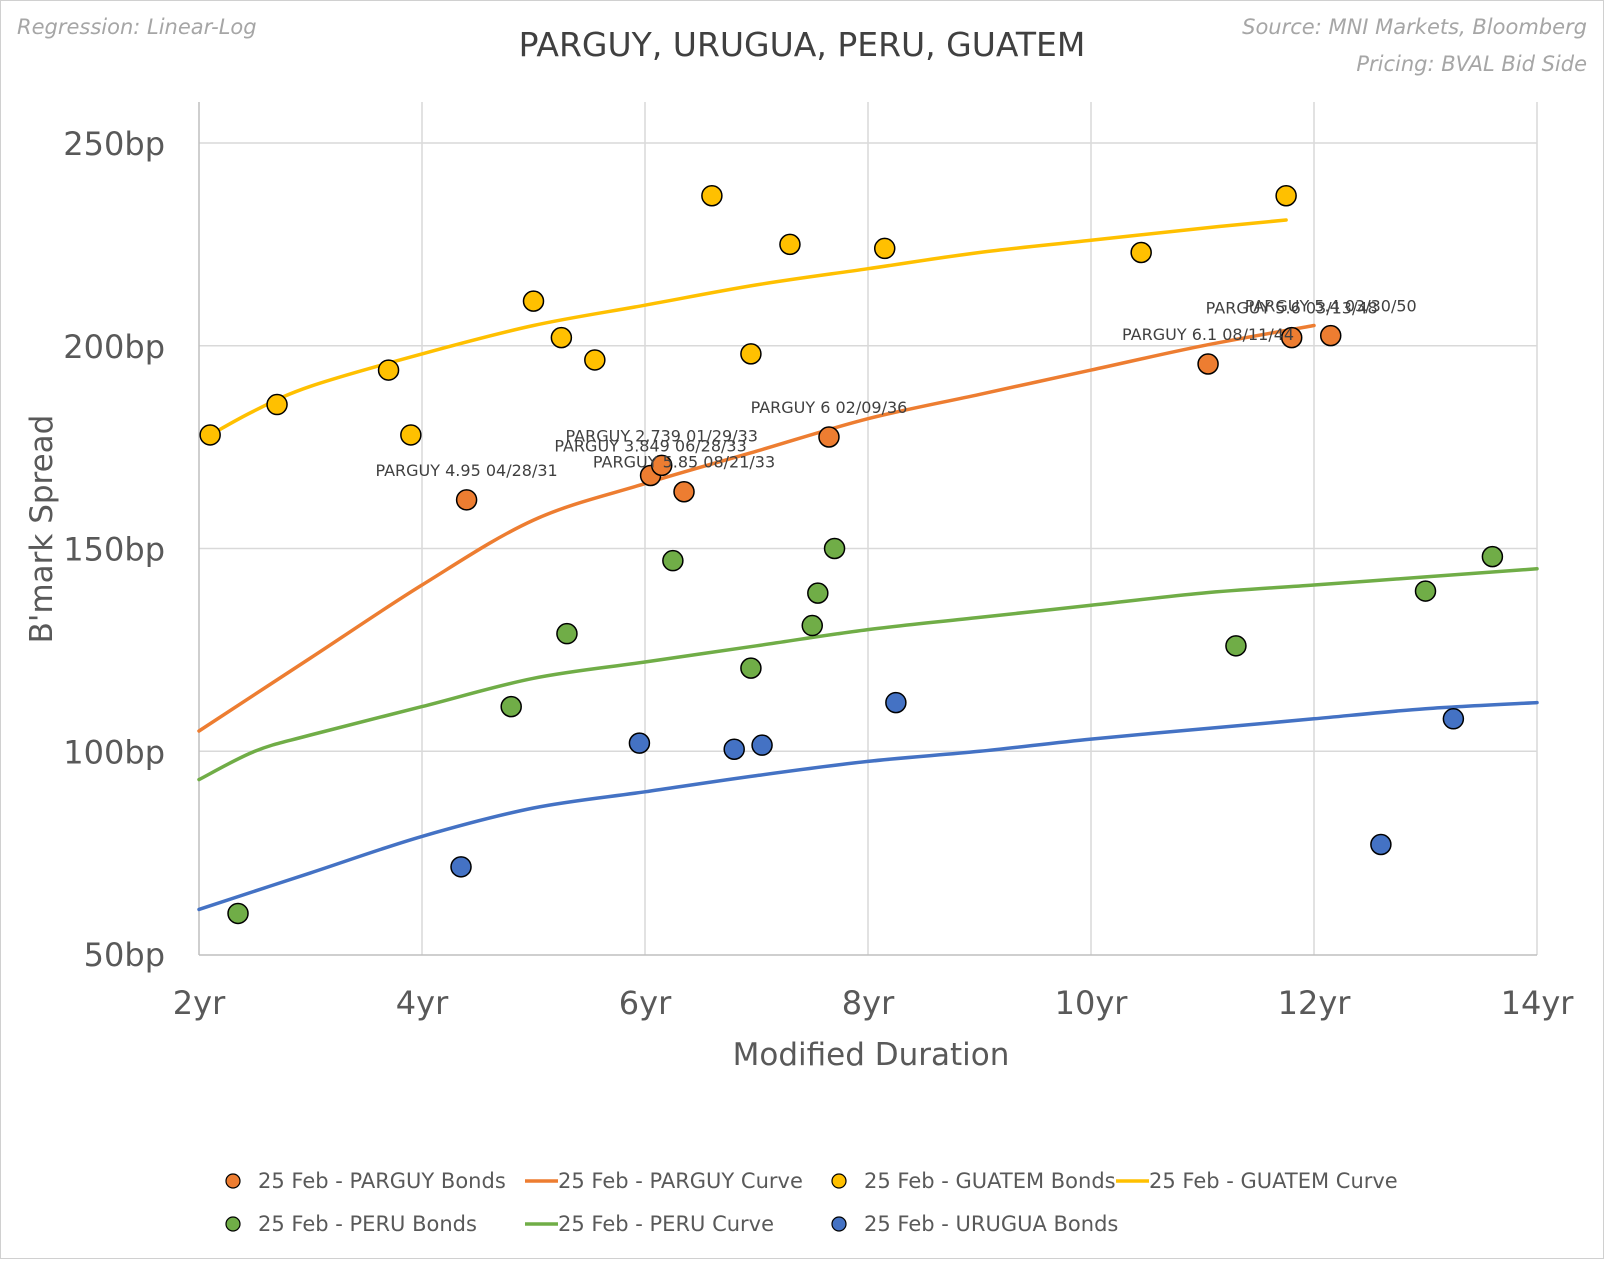  Describe the element at coordinates (1315, 1003) in the screenshot. I see `x-tick-label: 12yr` at that location.